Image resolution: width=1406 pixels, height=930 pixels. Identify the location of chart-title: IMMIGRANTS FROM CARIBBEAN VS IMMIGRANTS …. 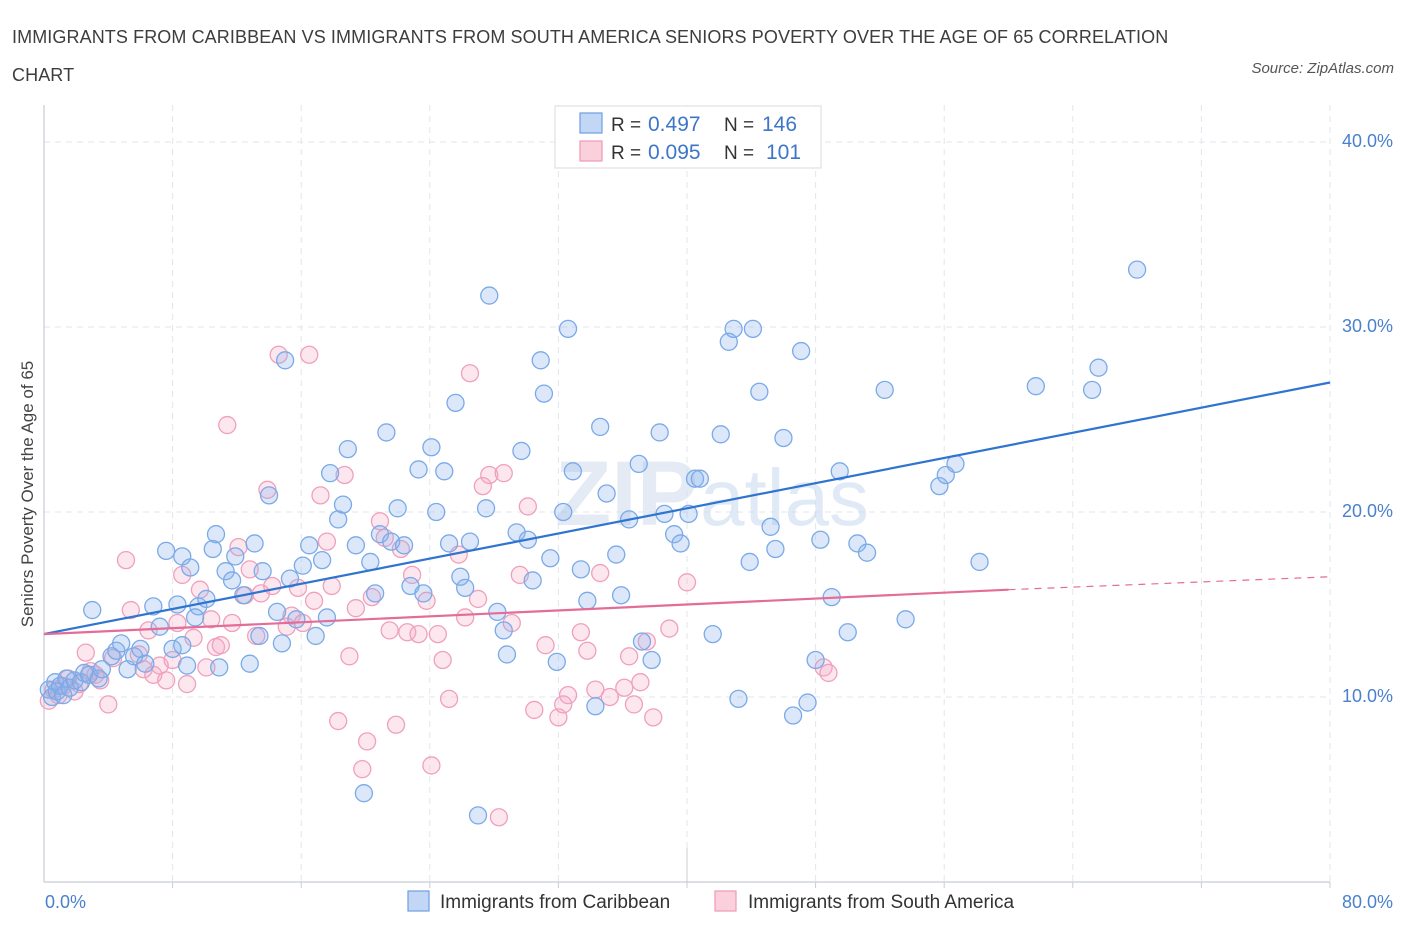
(590, 56).